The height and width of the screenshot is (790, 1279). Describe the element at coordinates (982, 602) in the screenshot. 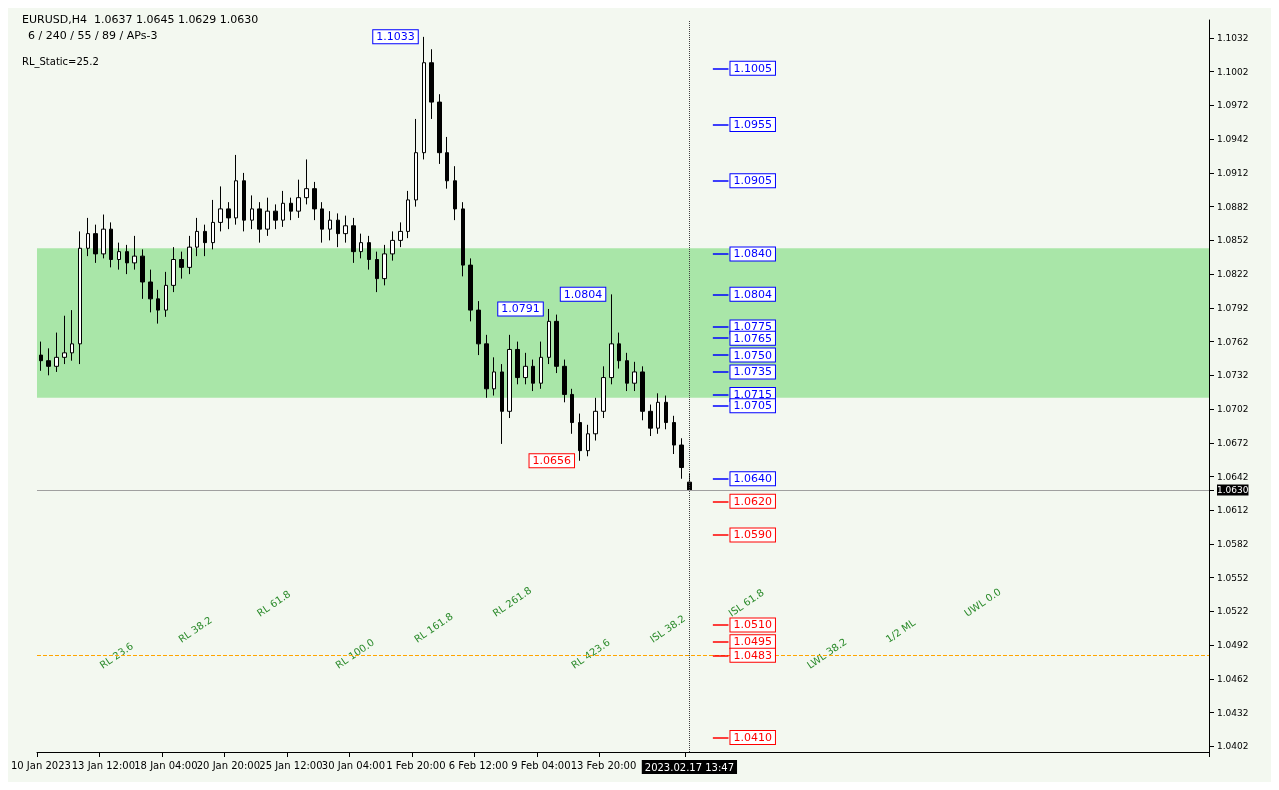

I see `annotation: UWL 0.0` at that location.